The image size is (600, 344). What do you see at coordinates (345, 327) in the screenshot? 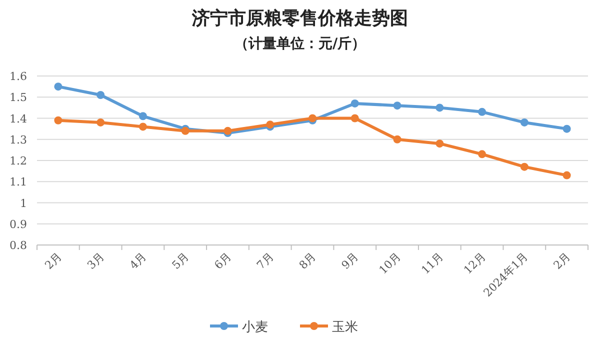
I see `legend-label: 玉米` at bounding box center [345, 327].